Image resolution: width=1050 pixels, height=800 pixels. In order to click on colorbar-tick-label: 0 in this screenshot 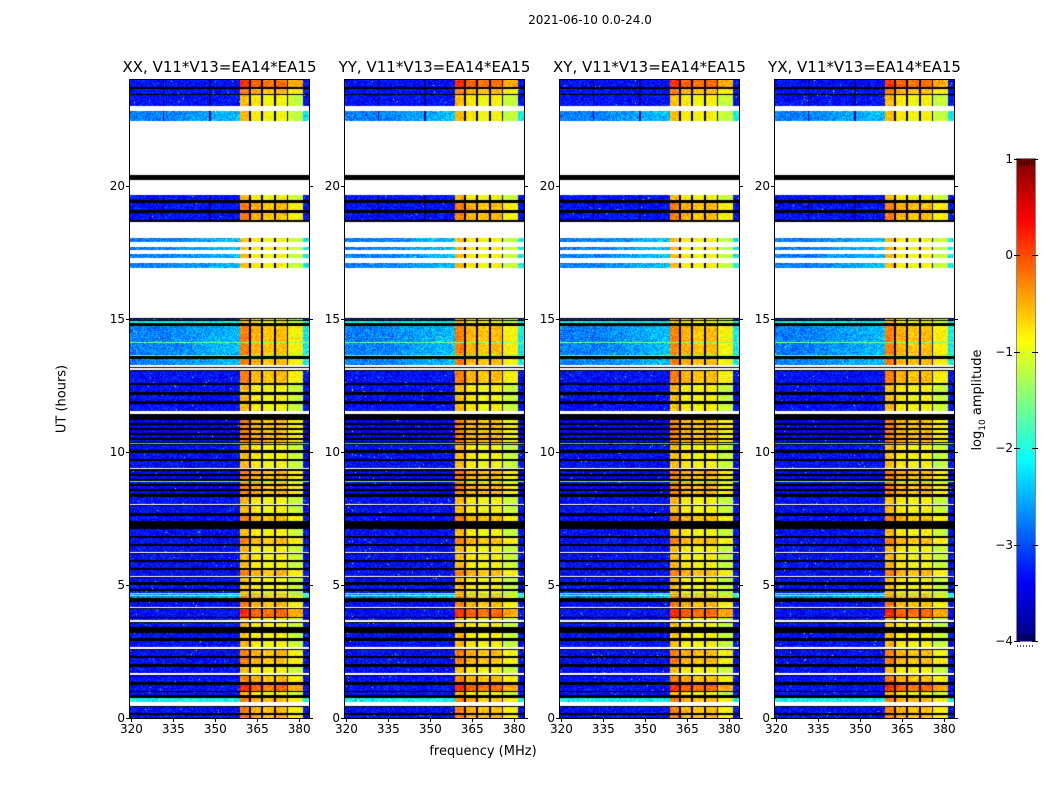, I will do `click(1009, 255)`.